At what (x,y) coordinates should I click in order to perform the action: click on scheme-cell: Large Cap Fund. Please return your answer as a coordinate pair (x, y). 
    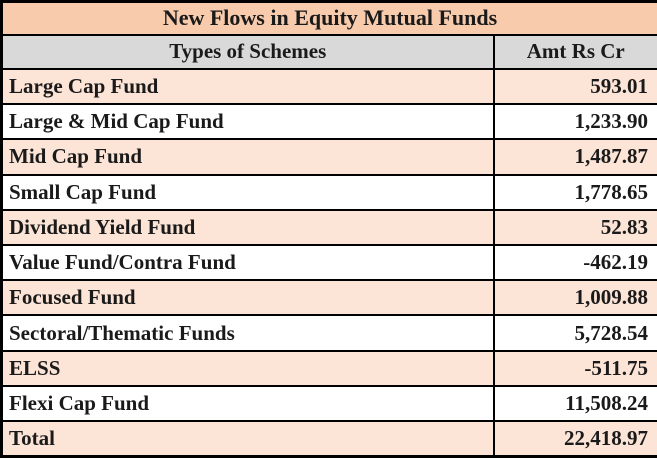
    Looking at the image, I should click on (247, 86).